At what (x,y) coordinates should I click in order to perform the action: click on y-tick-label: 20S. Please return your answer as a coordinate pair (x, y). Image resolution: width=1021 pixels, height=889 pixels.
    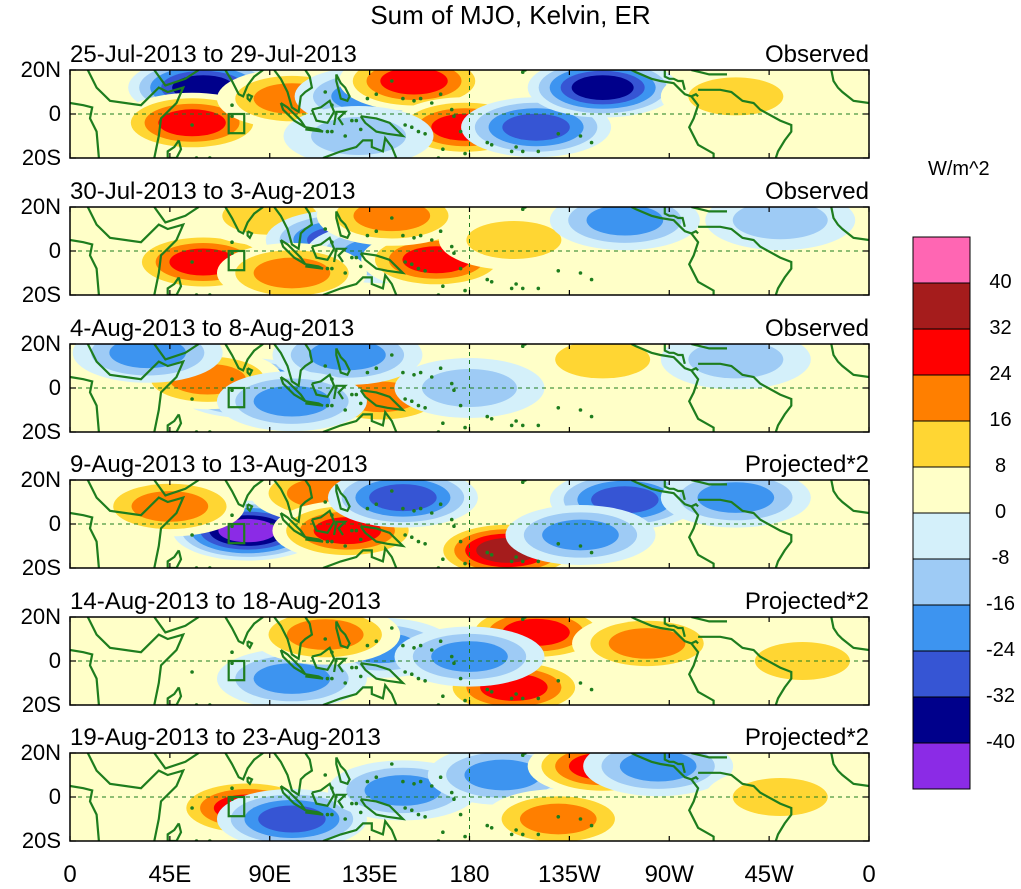
    Looking at the image, I should click on (41, 294).